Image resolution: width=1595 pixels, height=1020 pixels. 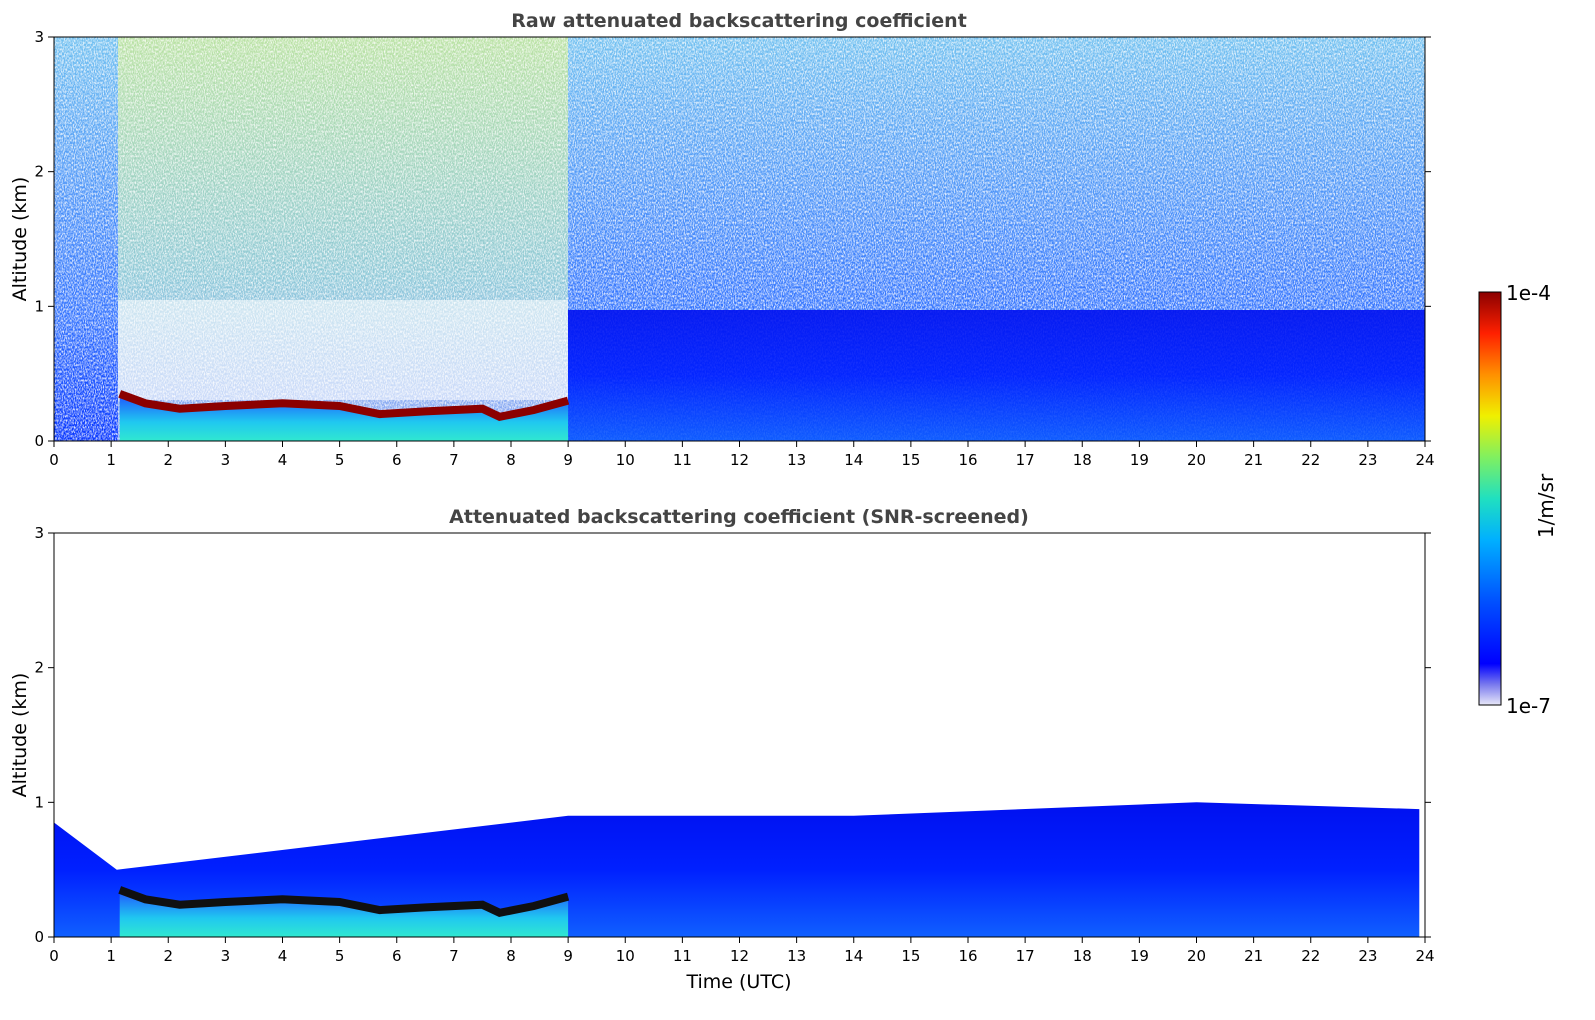 I want to click on raw-x-ticks: 0 1 2 3 4 5 6 7 8 9 10 11 12 13 14 15 16 17 18 19 20 21 22 23 24, so click(x=742, y=455).